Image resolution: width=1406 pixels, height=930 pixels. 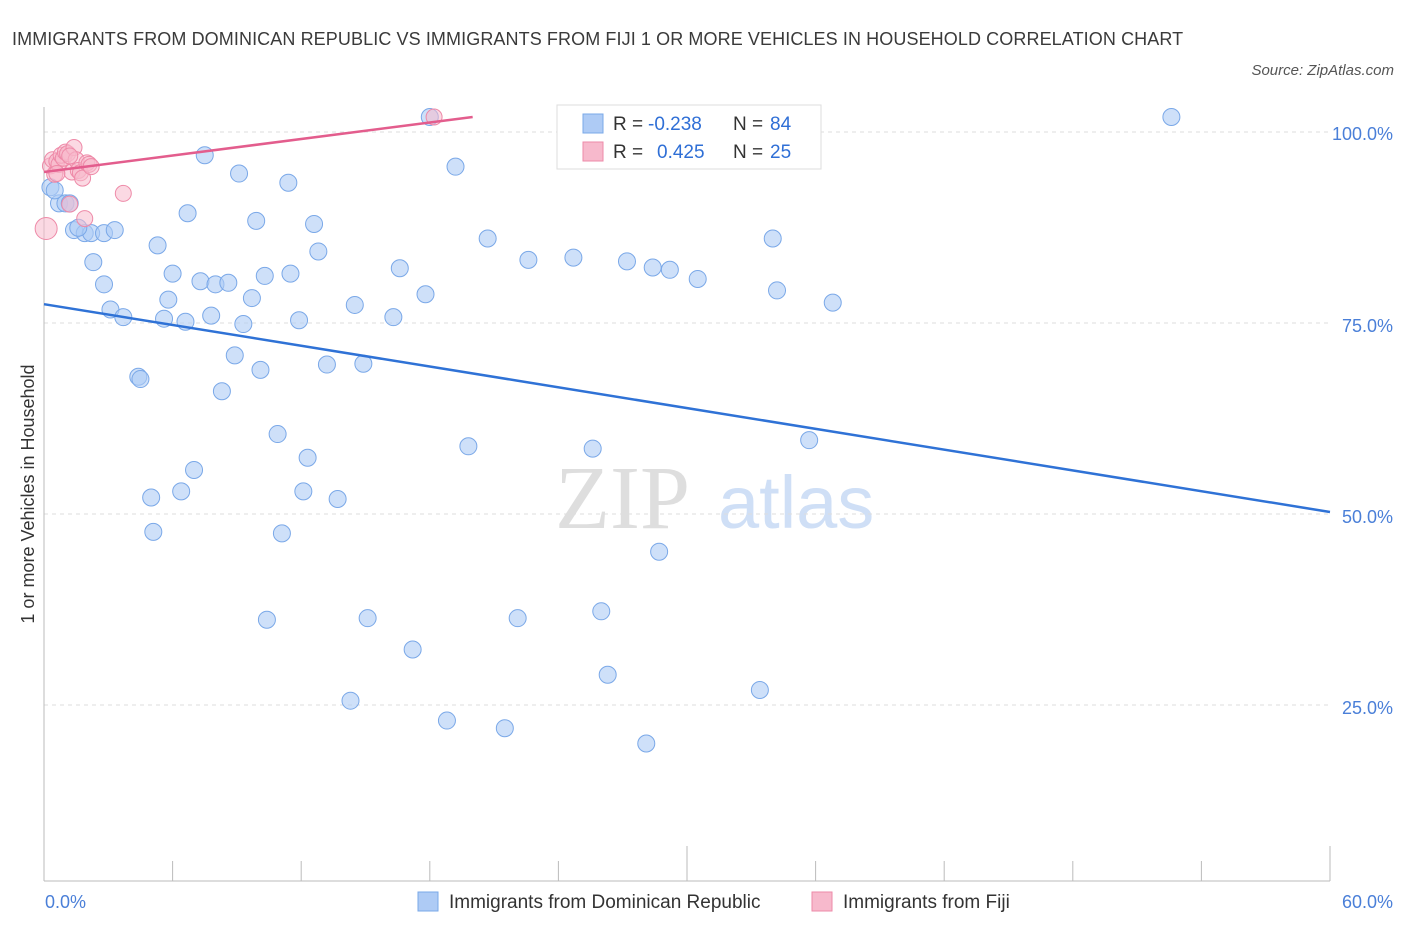 What do you see at coordinates (628, 152) in the screenshot?
I see `legend-r-label-2: R =` at bounding box center [628, 152].